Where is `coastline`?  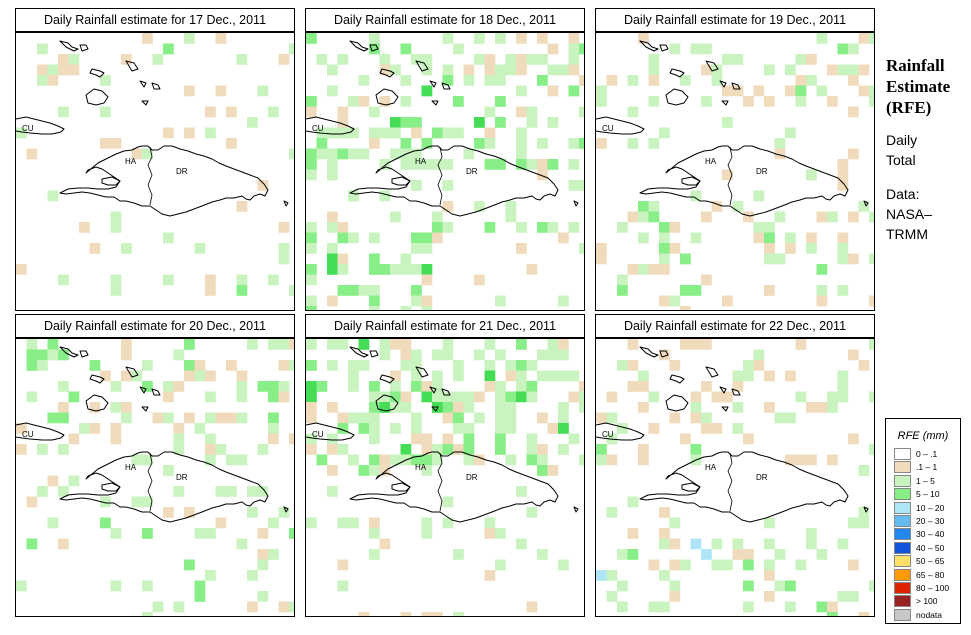
coastline is located at coordinates (732, 434).